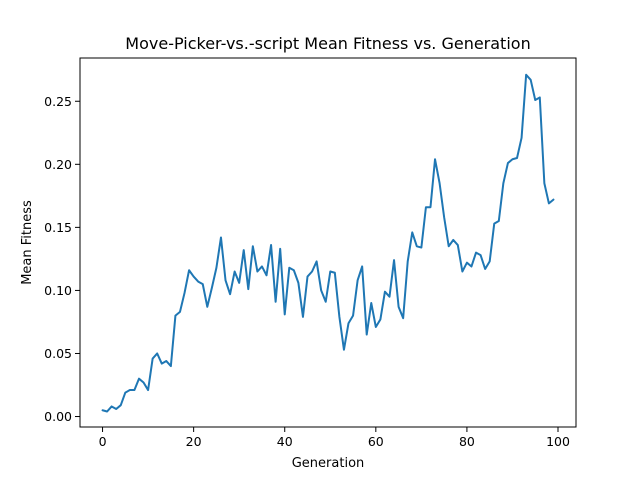  I want to click on y-tick-label: 0.15, so click(58, 227).